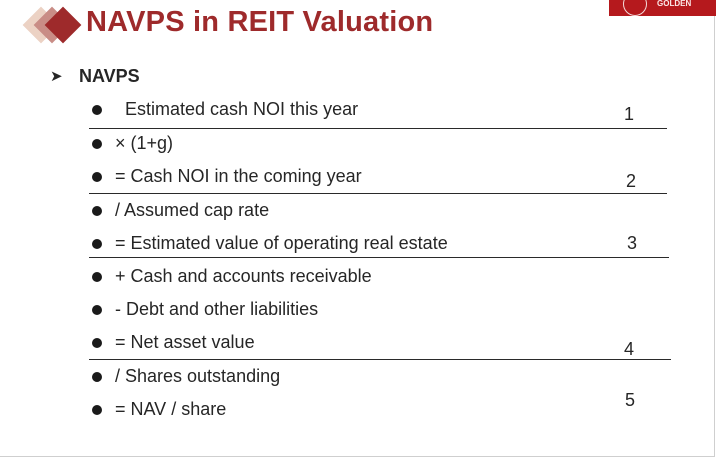 The width and height of the screenshot is (716, 458). What do you see at coordinates (372, 343) in the screenshot?
I see `list-item: = Net asset value` at bounding box center [372, 343].